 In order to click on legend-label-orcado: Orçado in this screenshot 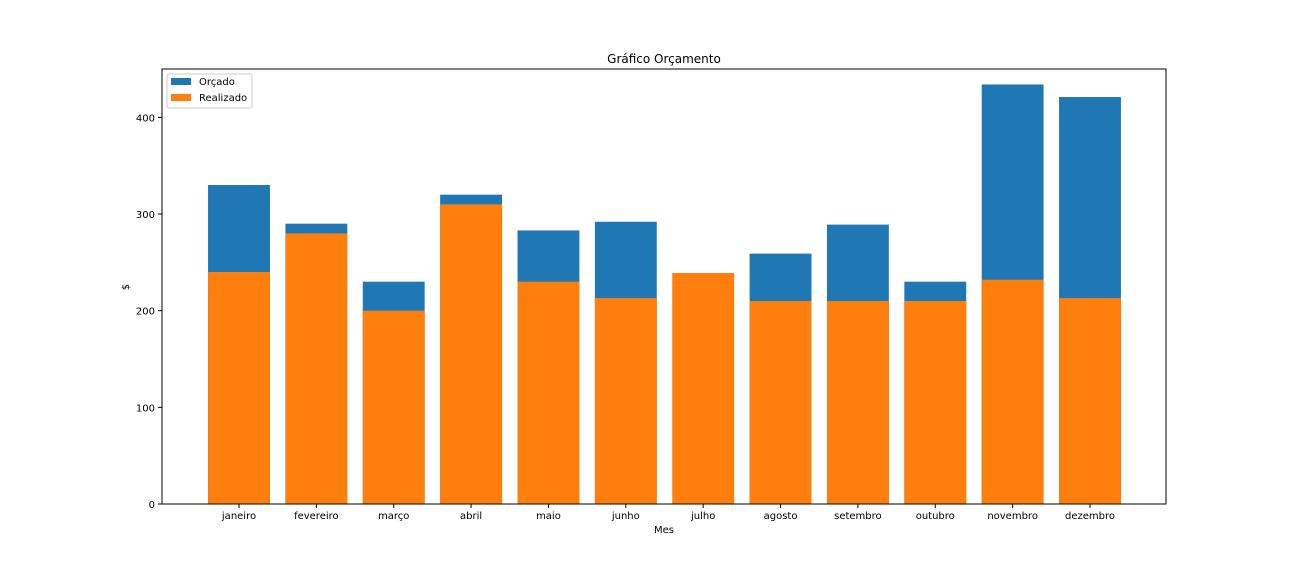, I will do `click(217, 82)`.